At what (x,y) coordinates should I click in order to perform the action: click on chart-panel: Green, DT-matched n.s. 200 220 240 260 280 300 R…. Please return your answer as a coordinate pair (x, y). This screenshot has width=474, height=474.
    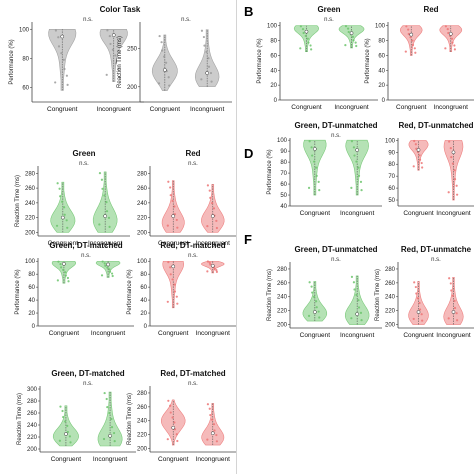
    Looking at the image, I should click on (76, 416).